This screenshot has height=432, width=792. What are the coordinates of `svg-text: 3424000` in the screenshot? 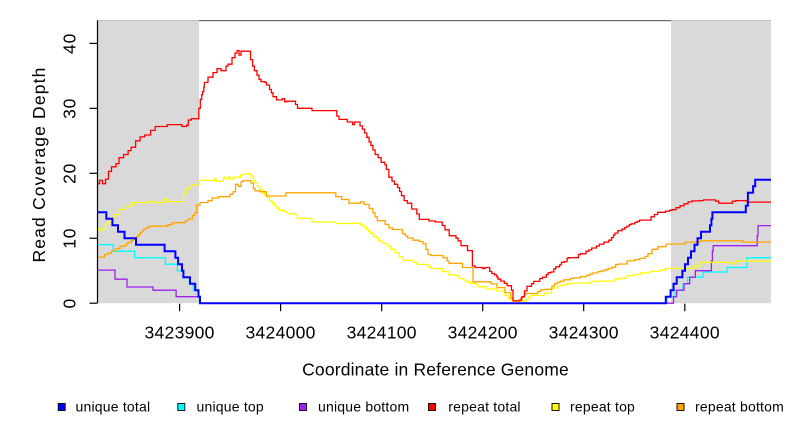 It's located at (280, 332).